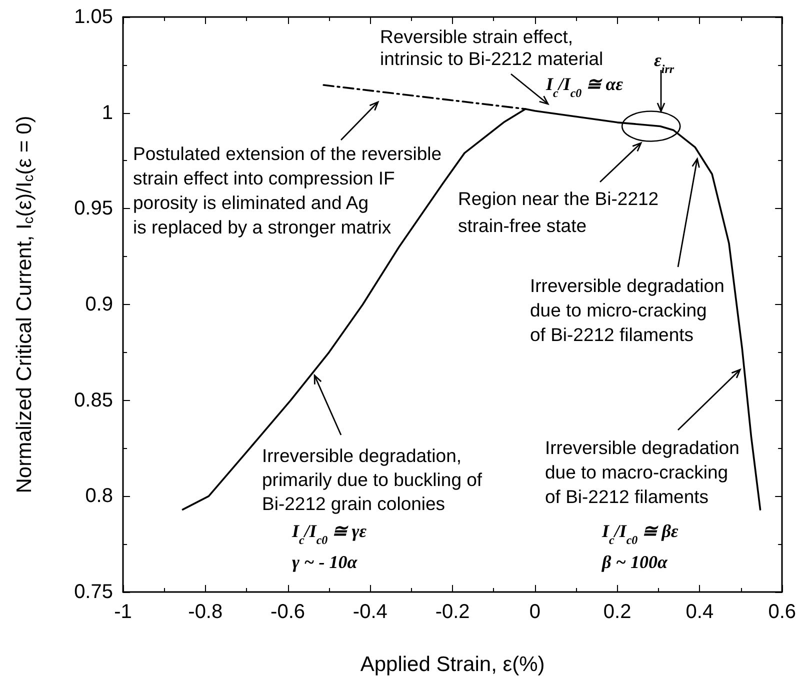 The width and height of the screenshot is (799, 683). I want to click on annotation: Region near the Bi-2212 strain-free state, so click(558, 212).